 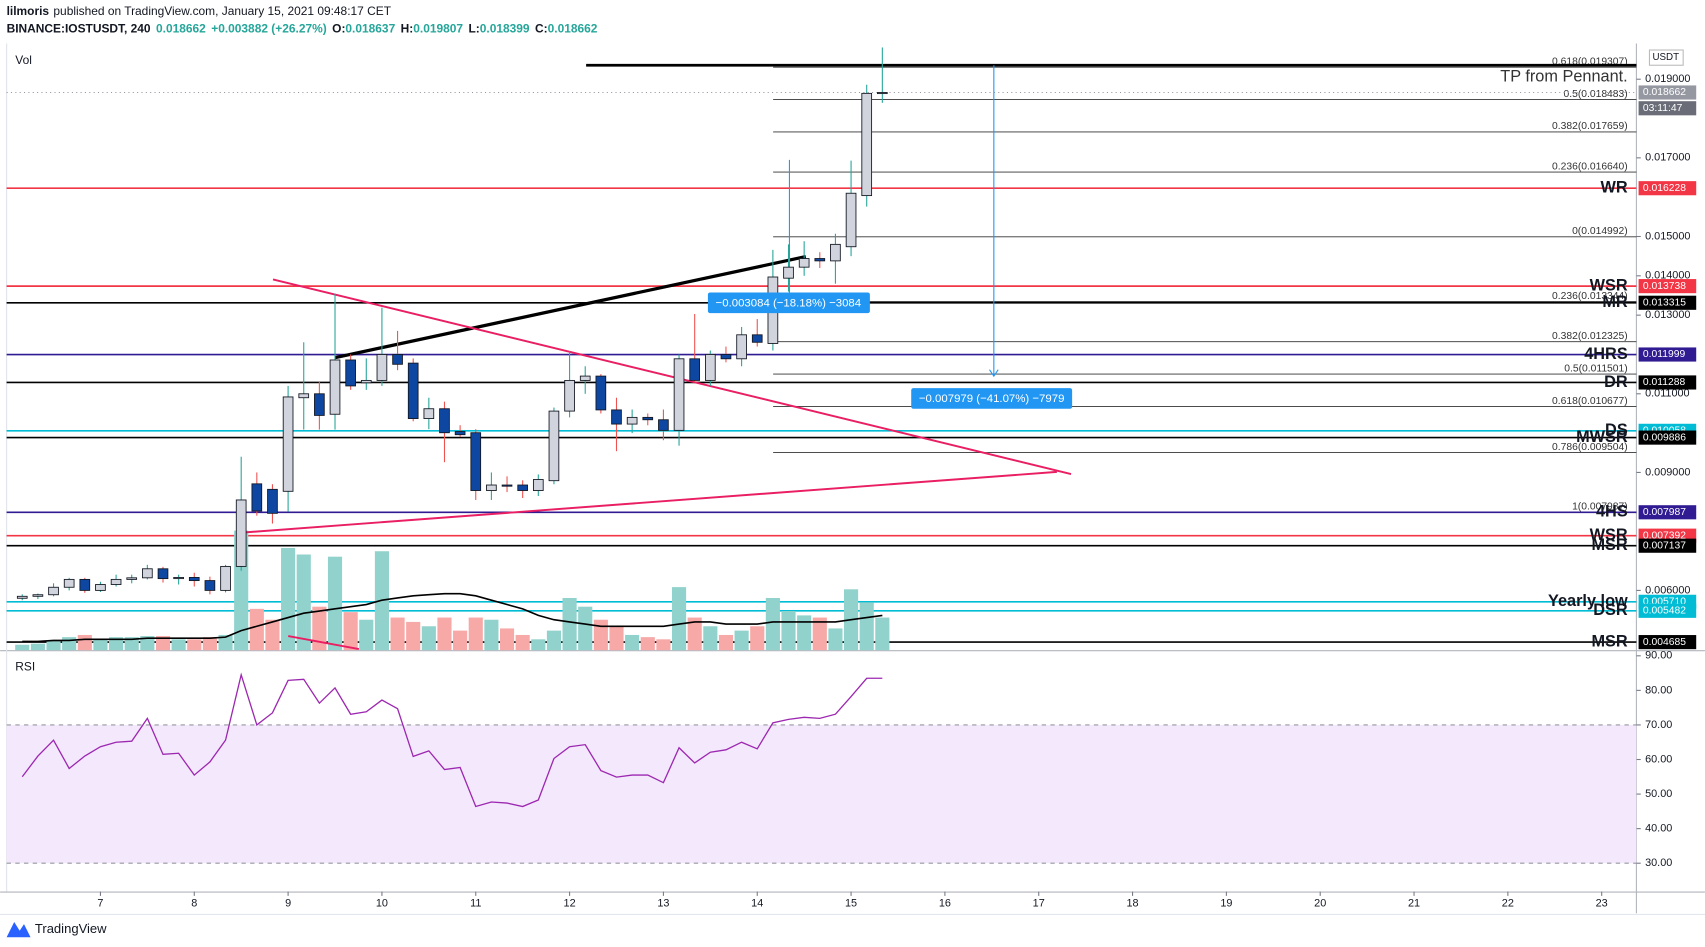 I want to click on y-tick-label: 0.011000, so click(x=1667, y=394).